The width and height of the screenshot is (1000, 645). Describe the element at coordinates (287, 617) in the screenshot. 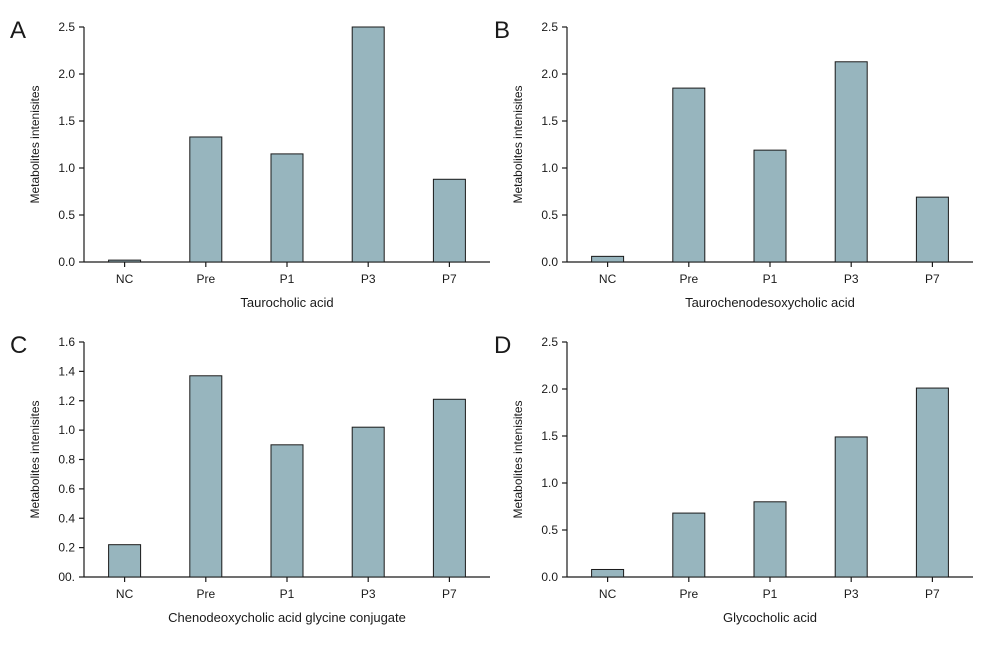

I see `x-axis-label: Chenodeoxycholic acid glycine conjugate` at that location.